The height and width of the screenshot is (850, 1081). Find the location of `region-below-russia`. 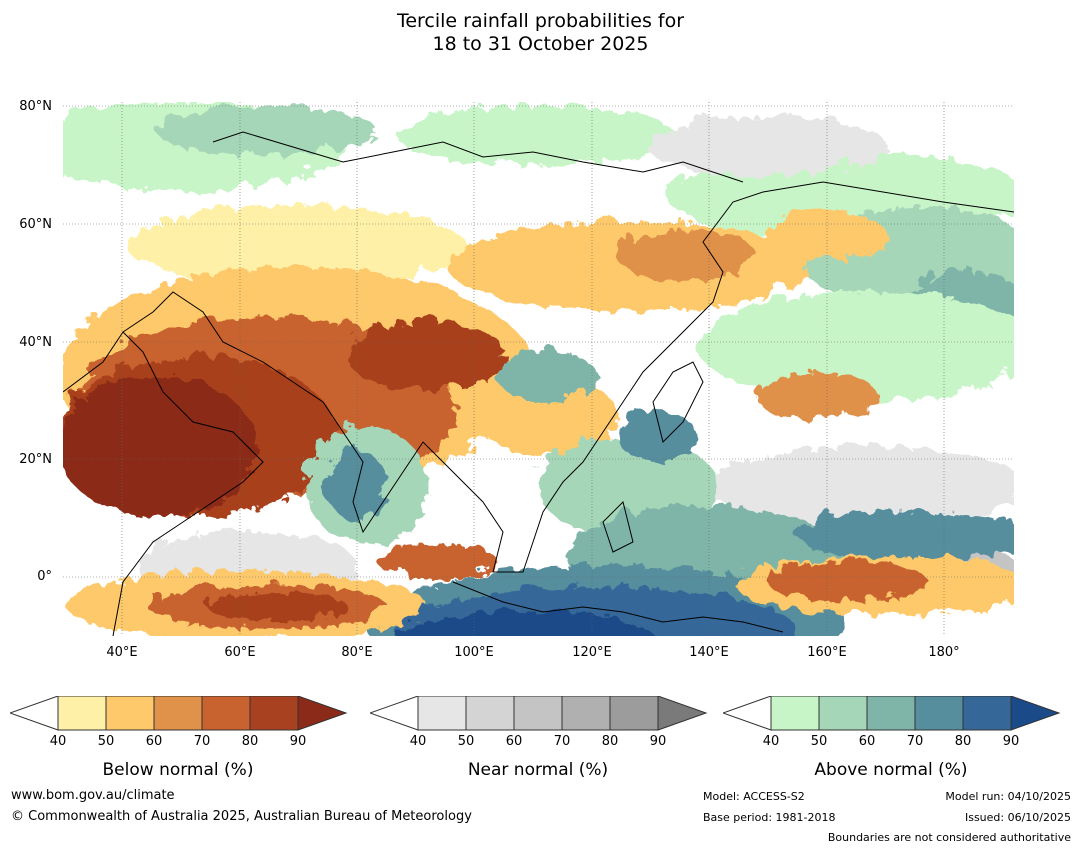

region-below-russia is located at coordinates (293, 242).